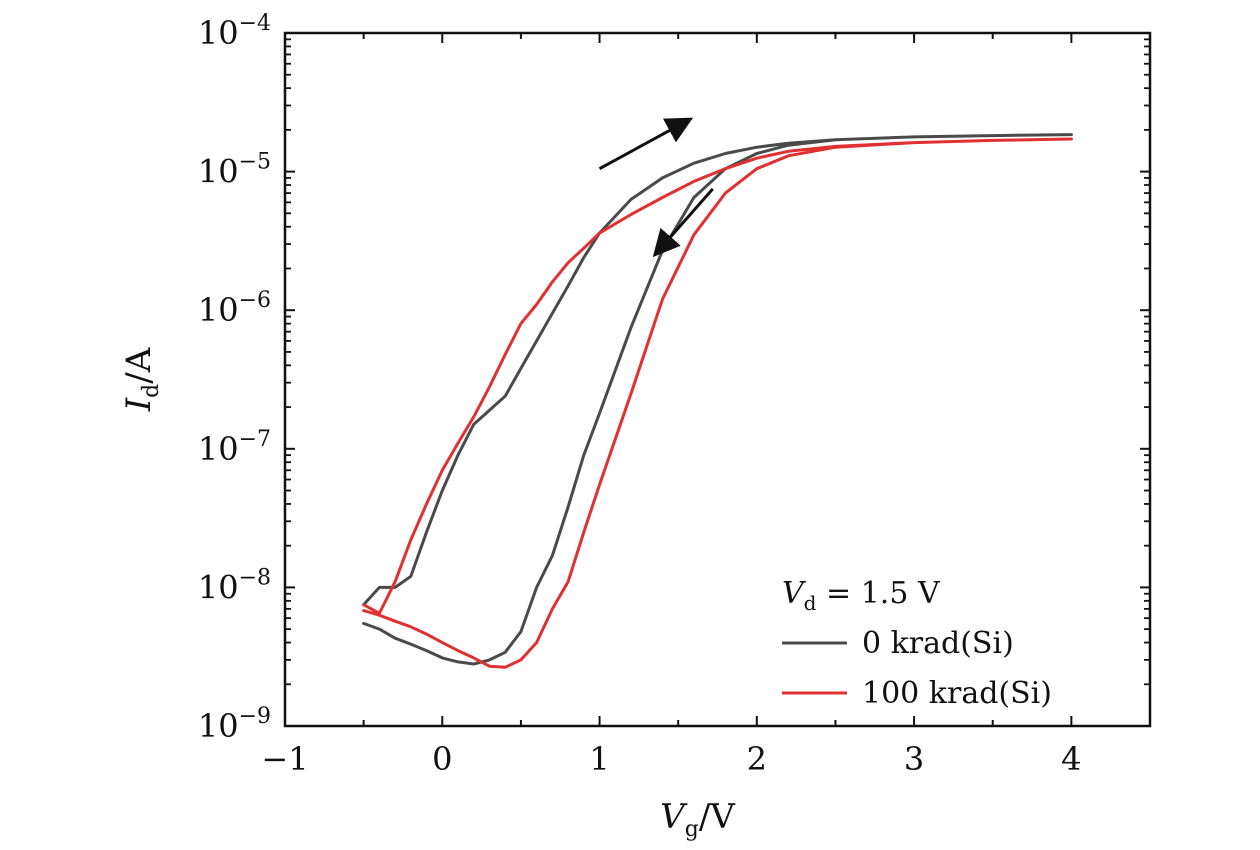  Describe the element at coordinates (234, 585) in the screenshot. I see `y-tick-label: 10⁻⁸` at that location.